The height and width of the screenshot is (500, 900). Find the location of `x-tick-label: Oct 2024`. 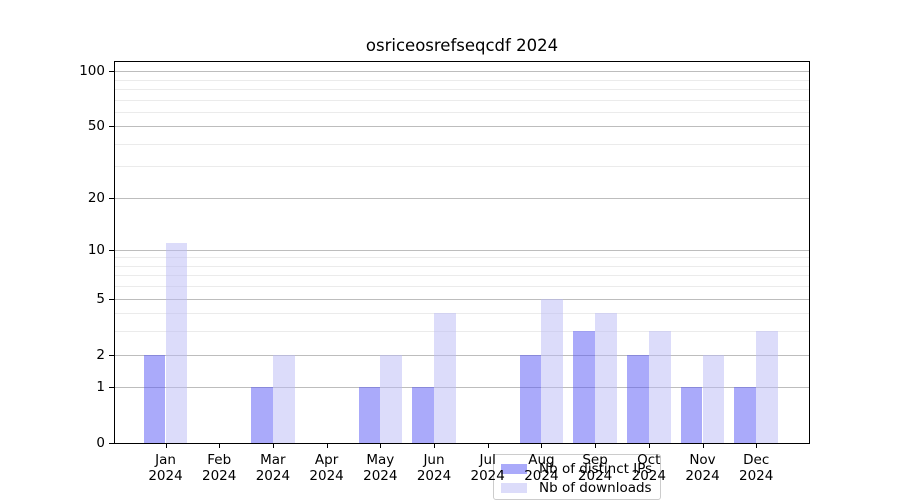

x-tick-label: Oct 2024 is located at coordinates (649, 468).